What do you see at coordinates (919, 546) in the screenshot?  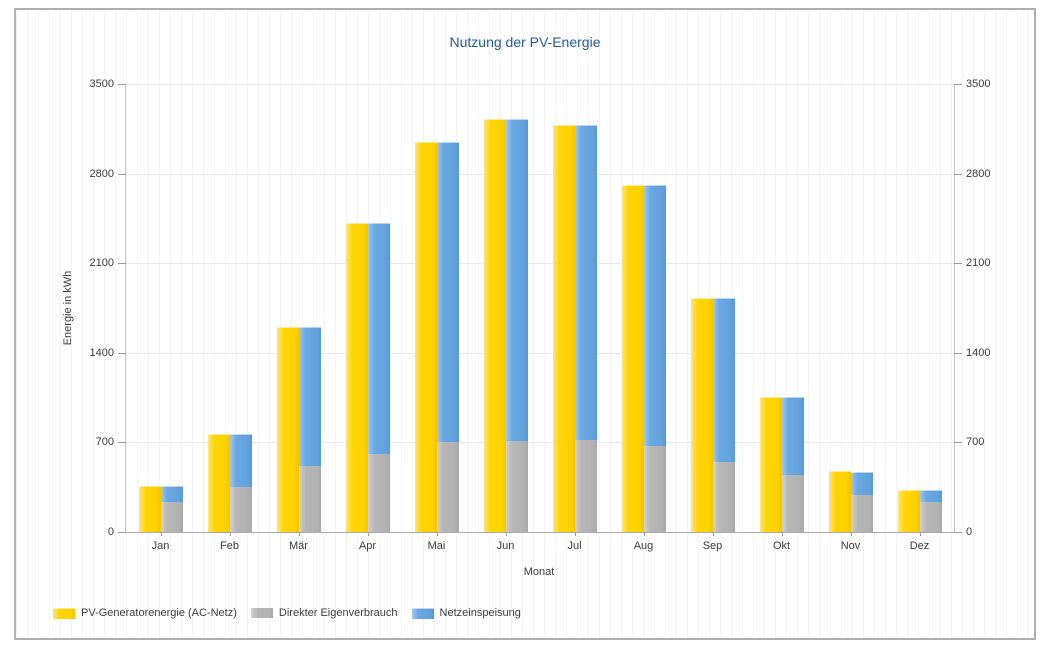 I see `x-tick-label-Dez: Dez` at bounding box center [919, 546].